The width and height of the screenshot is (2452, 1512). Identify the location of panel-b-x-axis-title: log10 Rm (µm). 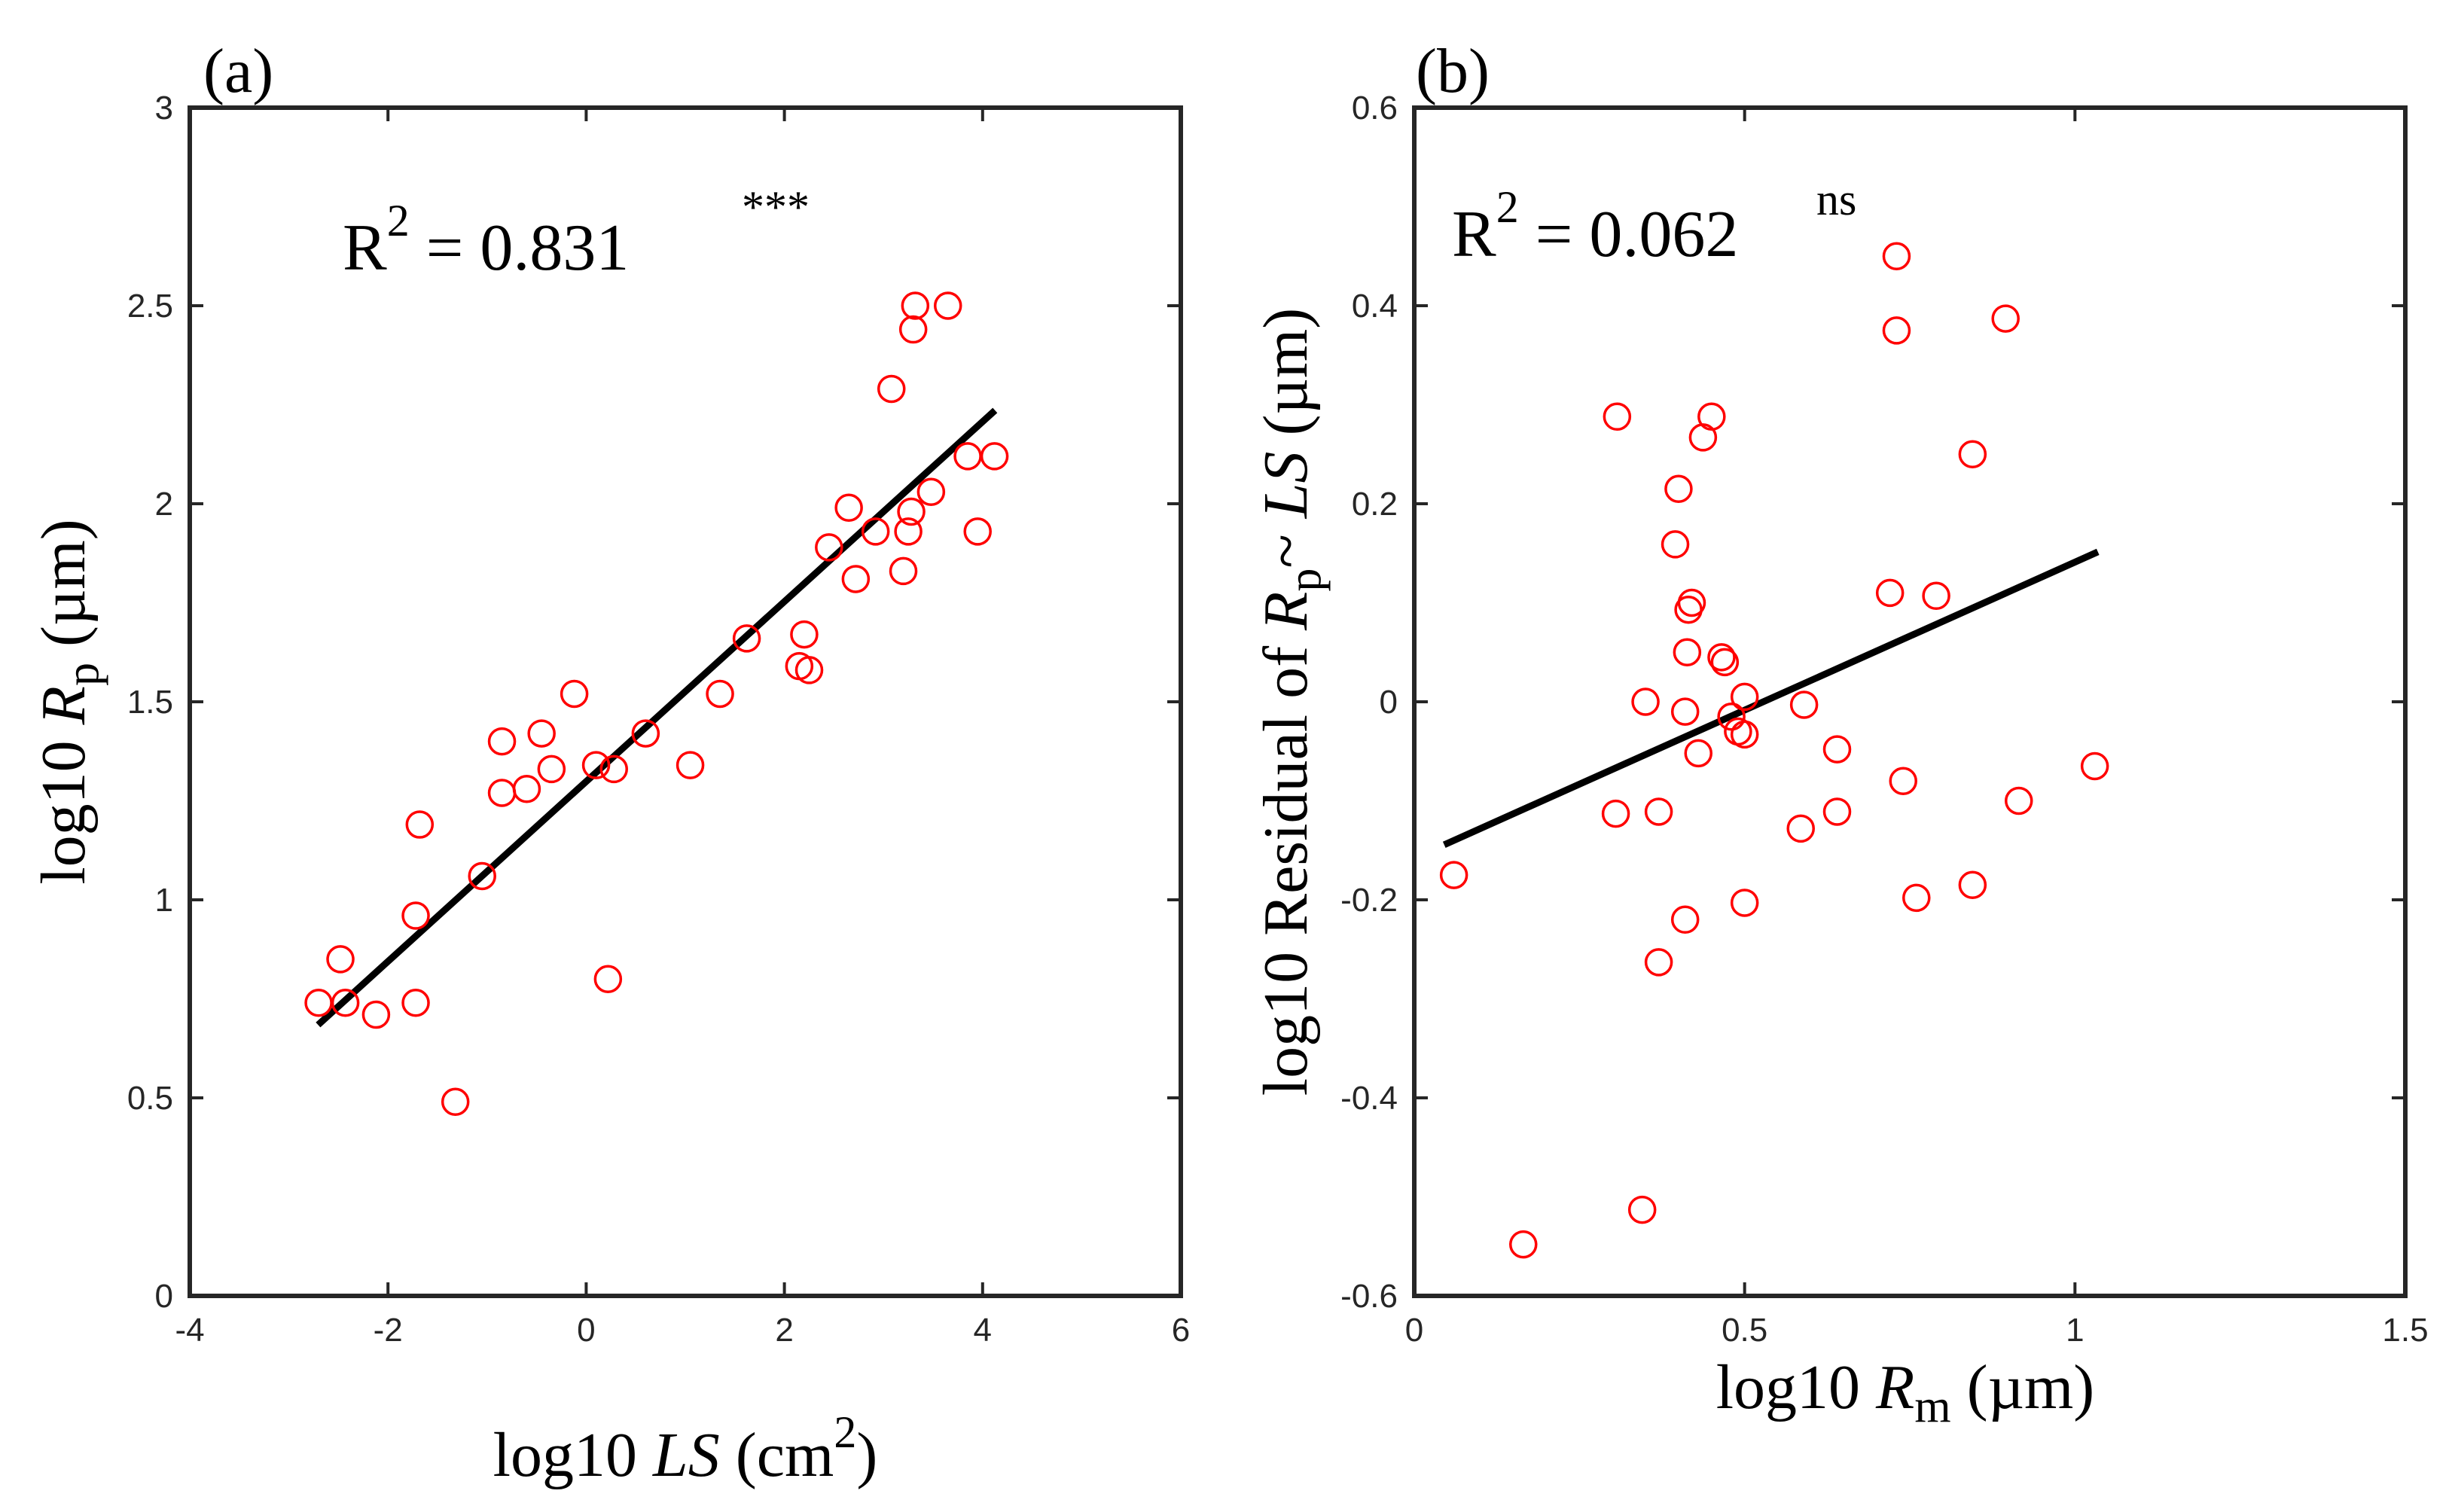
(1906, 1392).